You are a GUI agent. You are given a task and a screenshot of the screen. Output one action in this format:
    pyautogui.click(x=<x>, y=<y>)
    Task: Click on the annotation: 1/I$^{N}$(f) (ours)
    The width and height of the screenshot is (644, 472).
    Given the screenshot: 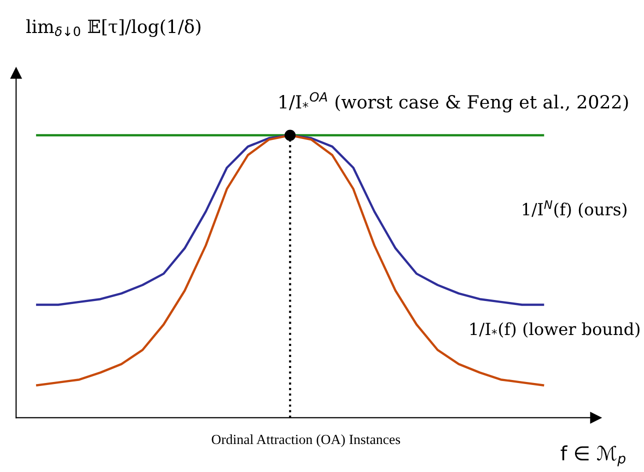 What is the action you would take?
    pyautogui.click(x=574, y=209)
    